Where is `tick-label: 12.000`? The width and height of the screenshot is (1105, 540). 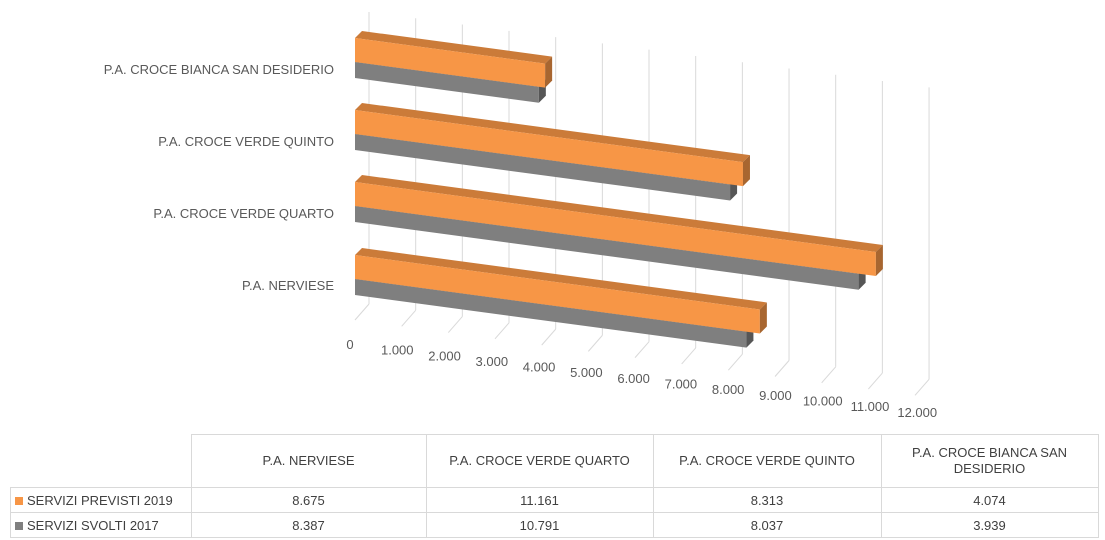
tick-label: 12.000 is located at coordinates (917, 412).